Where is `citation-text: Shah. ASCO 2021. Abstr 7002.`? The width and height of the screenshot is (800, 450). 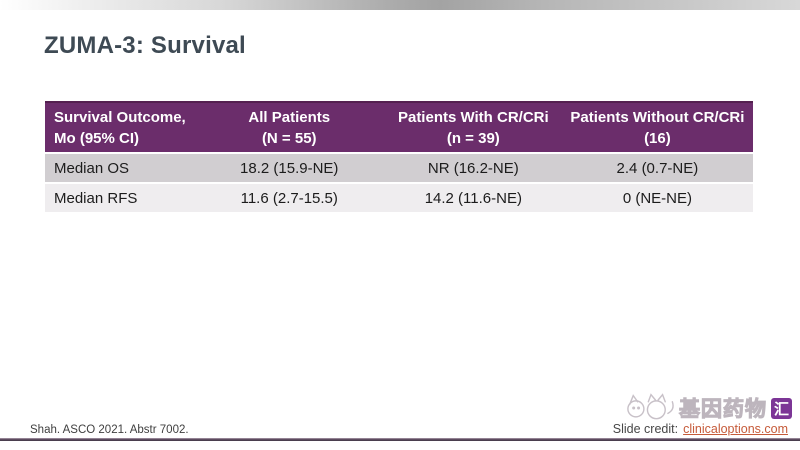 citation-text: Shah. ASCO 2021. Abstr 7002. is located at coordinates (109, 430).